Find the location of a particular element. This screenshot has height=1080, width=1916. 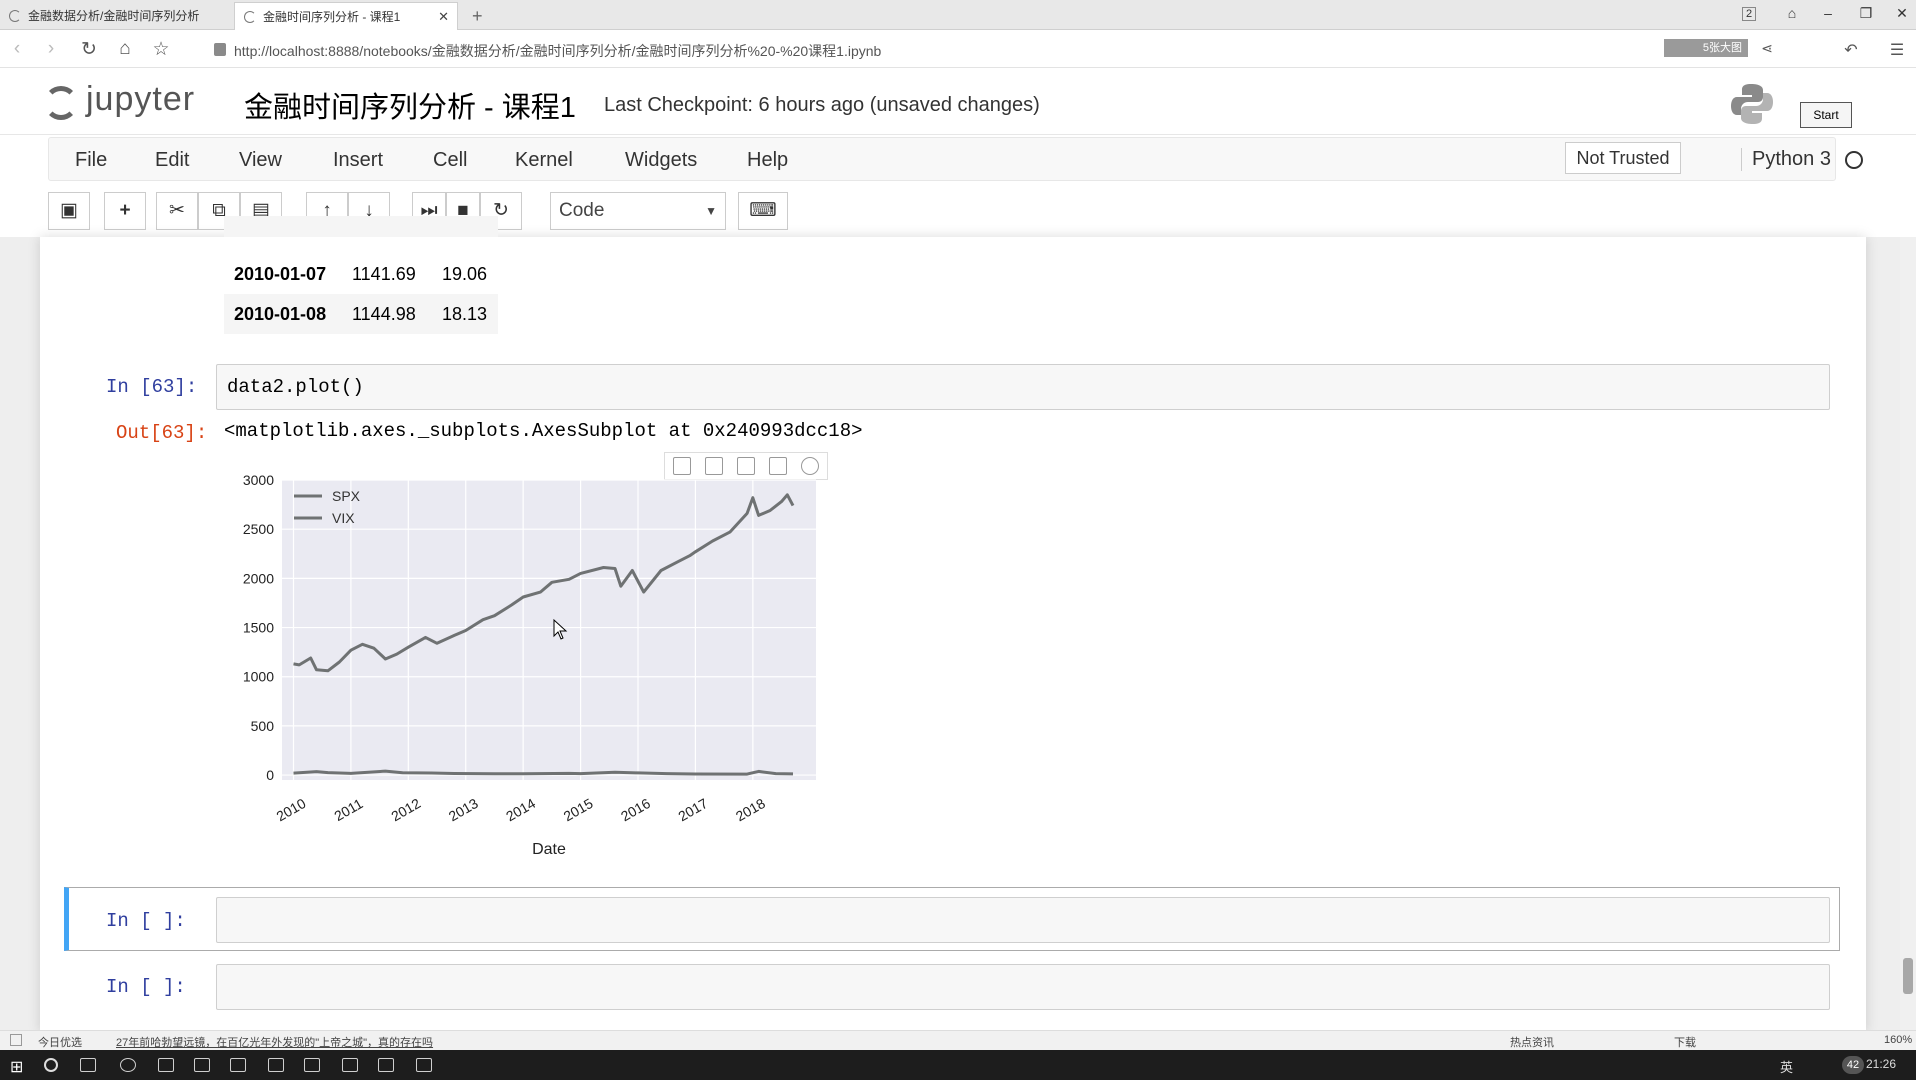

start-button: Start is located at coordinates (1826, 115).